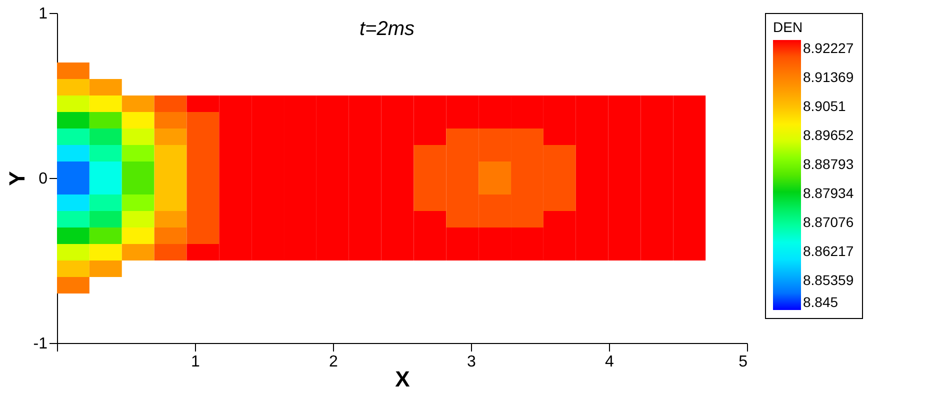 Image resolution: width=932 pixels, height=419 pixels. What do you see at coordinates (195, 362) in the screenshot?
I see `x-tick-label: 1` at bounding box center [195, 362].